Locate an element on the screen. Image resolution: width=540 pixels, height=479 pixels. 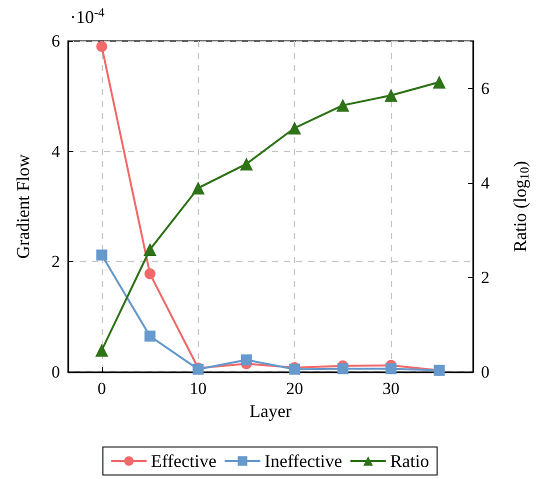
y2-tick-label: 2 is located at coordinates (485, 277).